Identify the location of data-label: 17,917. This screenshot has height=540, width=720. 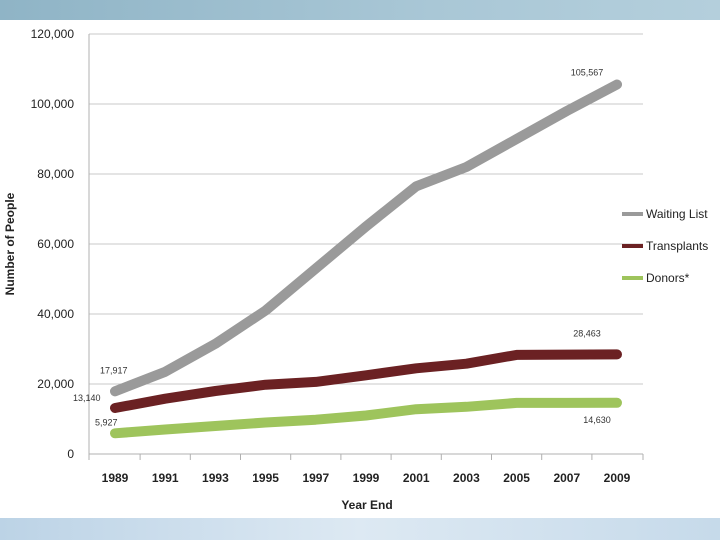
(114, 370).